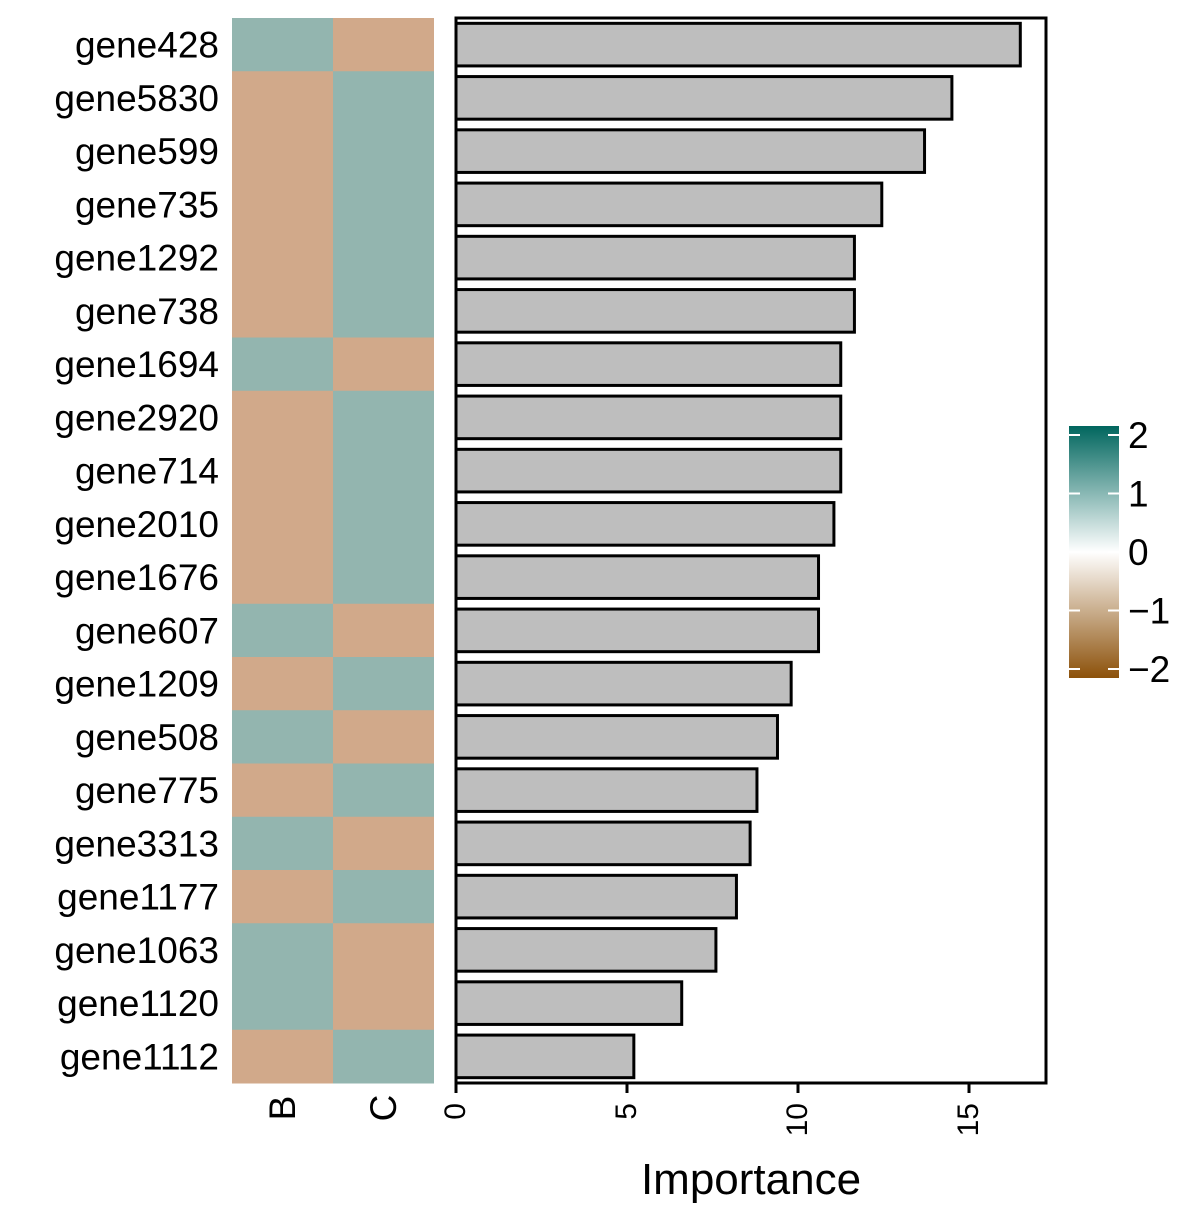  I want to click on gene-label: gene738, so click(147, 311).